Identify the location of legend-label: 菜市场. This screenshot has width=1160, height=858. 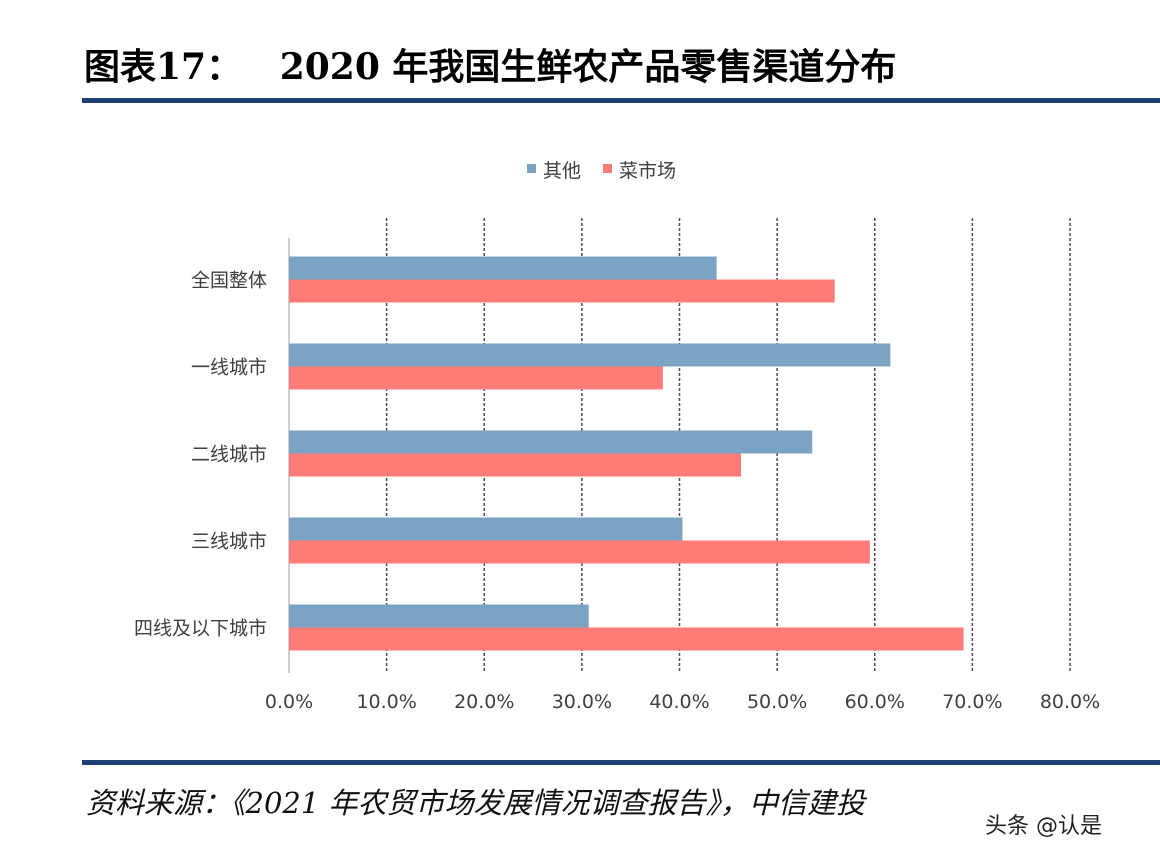
(647, 171).